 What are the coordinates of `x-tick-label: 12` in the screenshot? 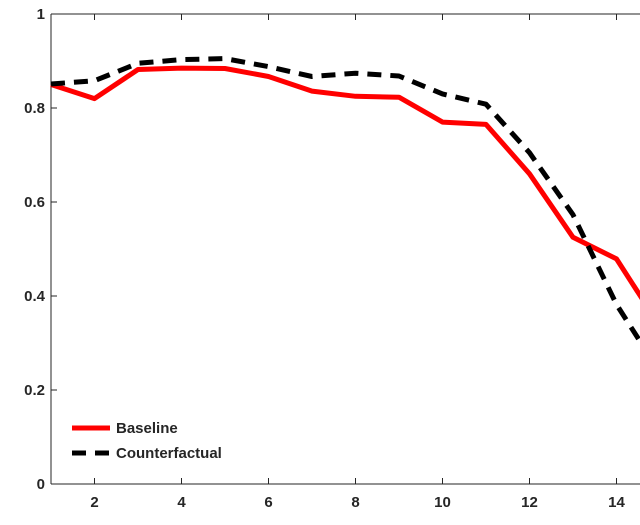 It's located at (529, 502).